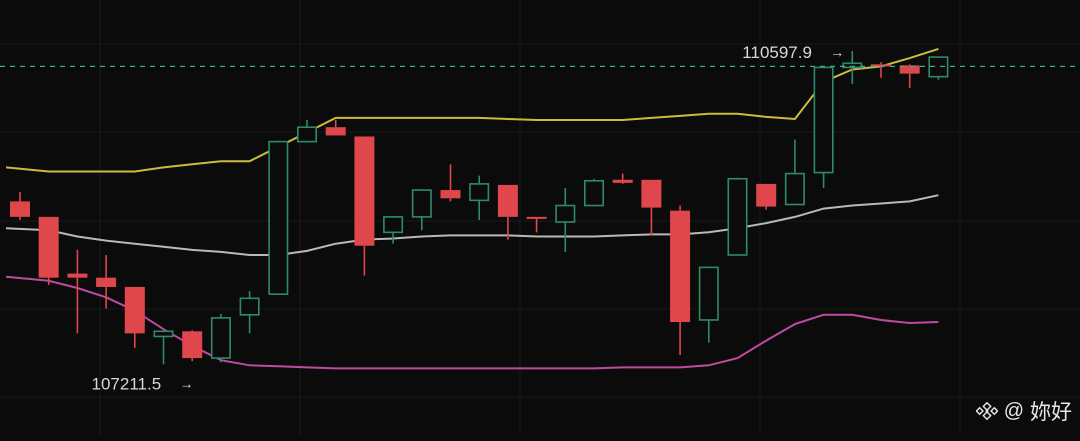 Image resolution: width=1080 pixels, height=441 pixels. I want to click on binance-logo-icon, so click(986, 411).